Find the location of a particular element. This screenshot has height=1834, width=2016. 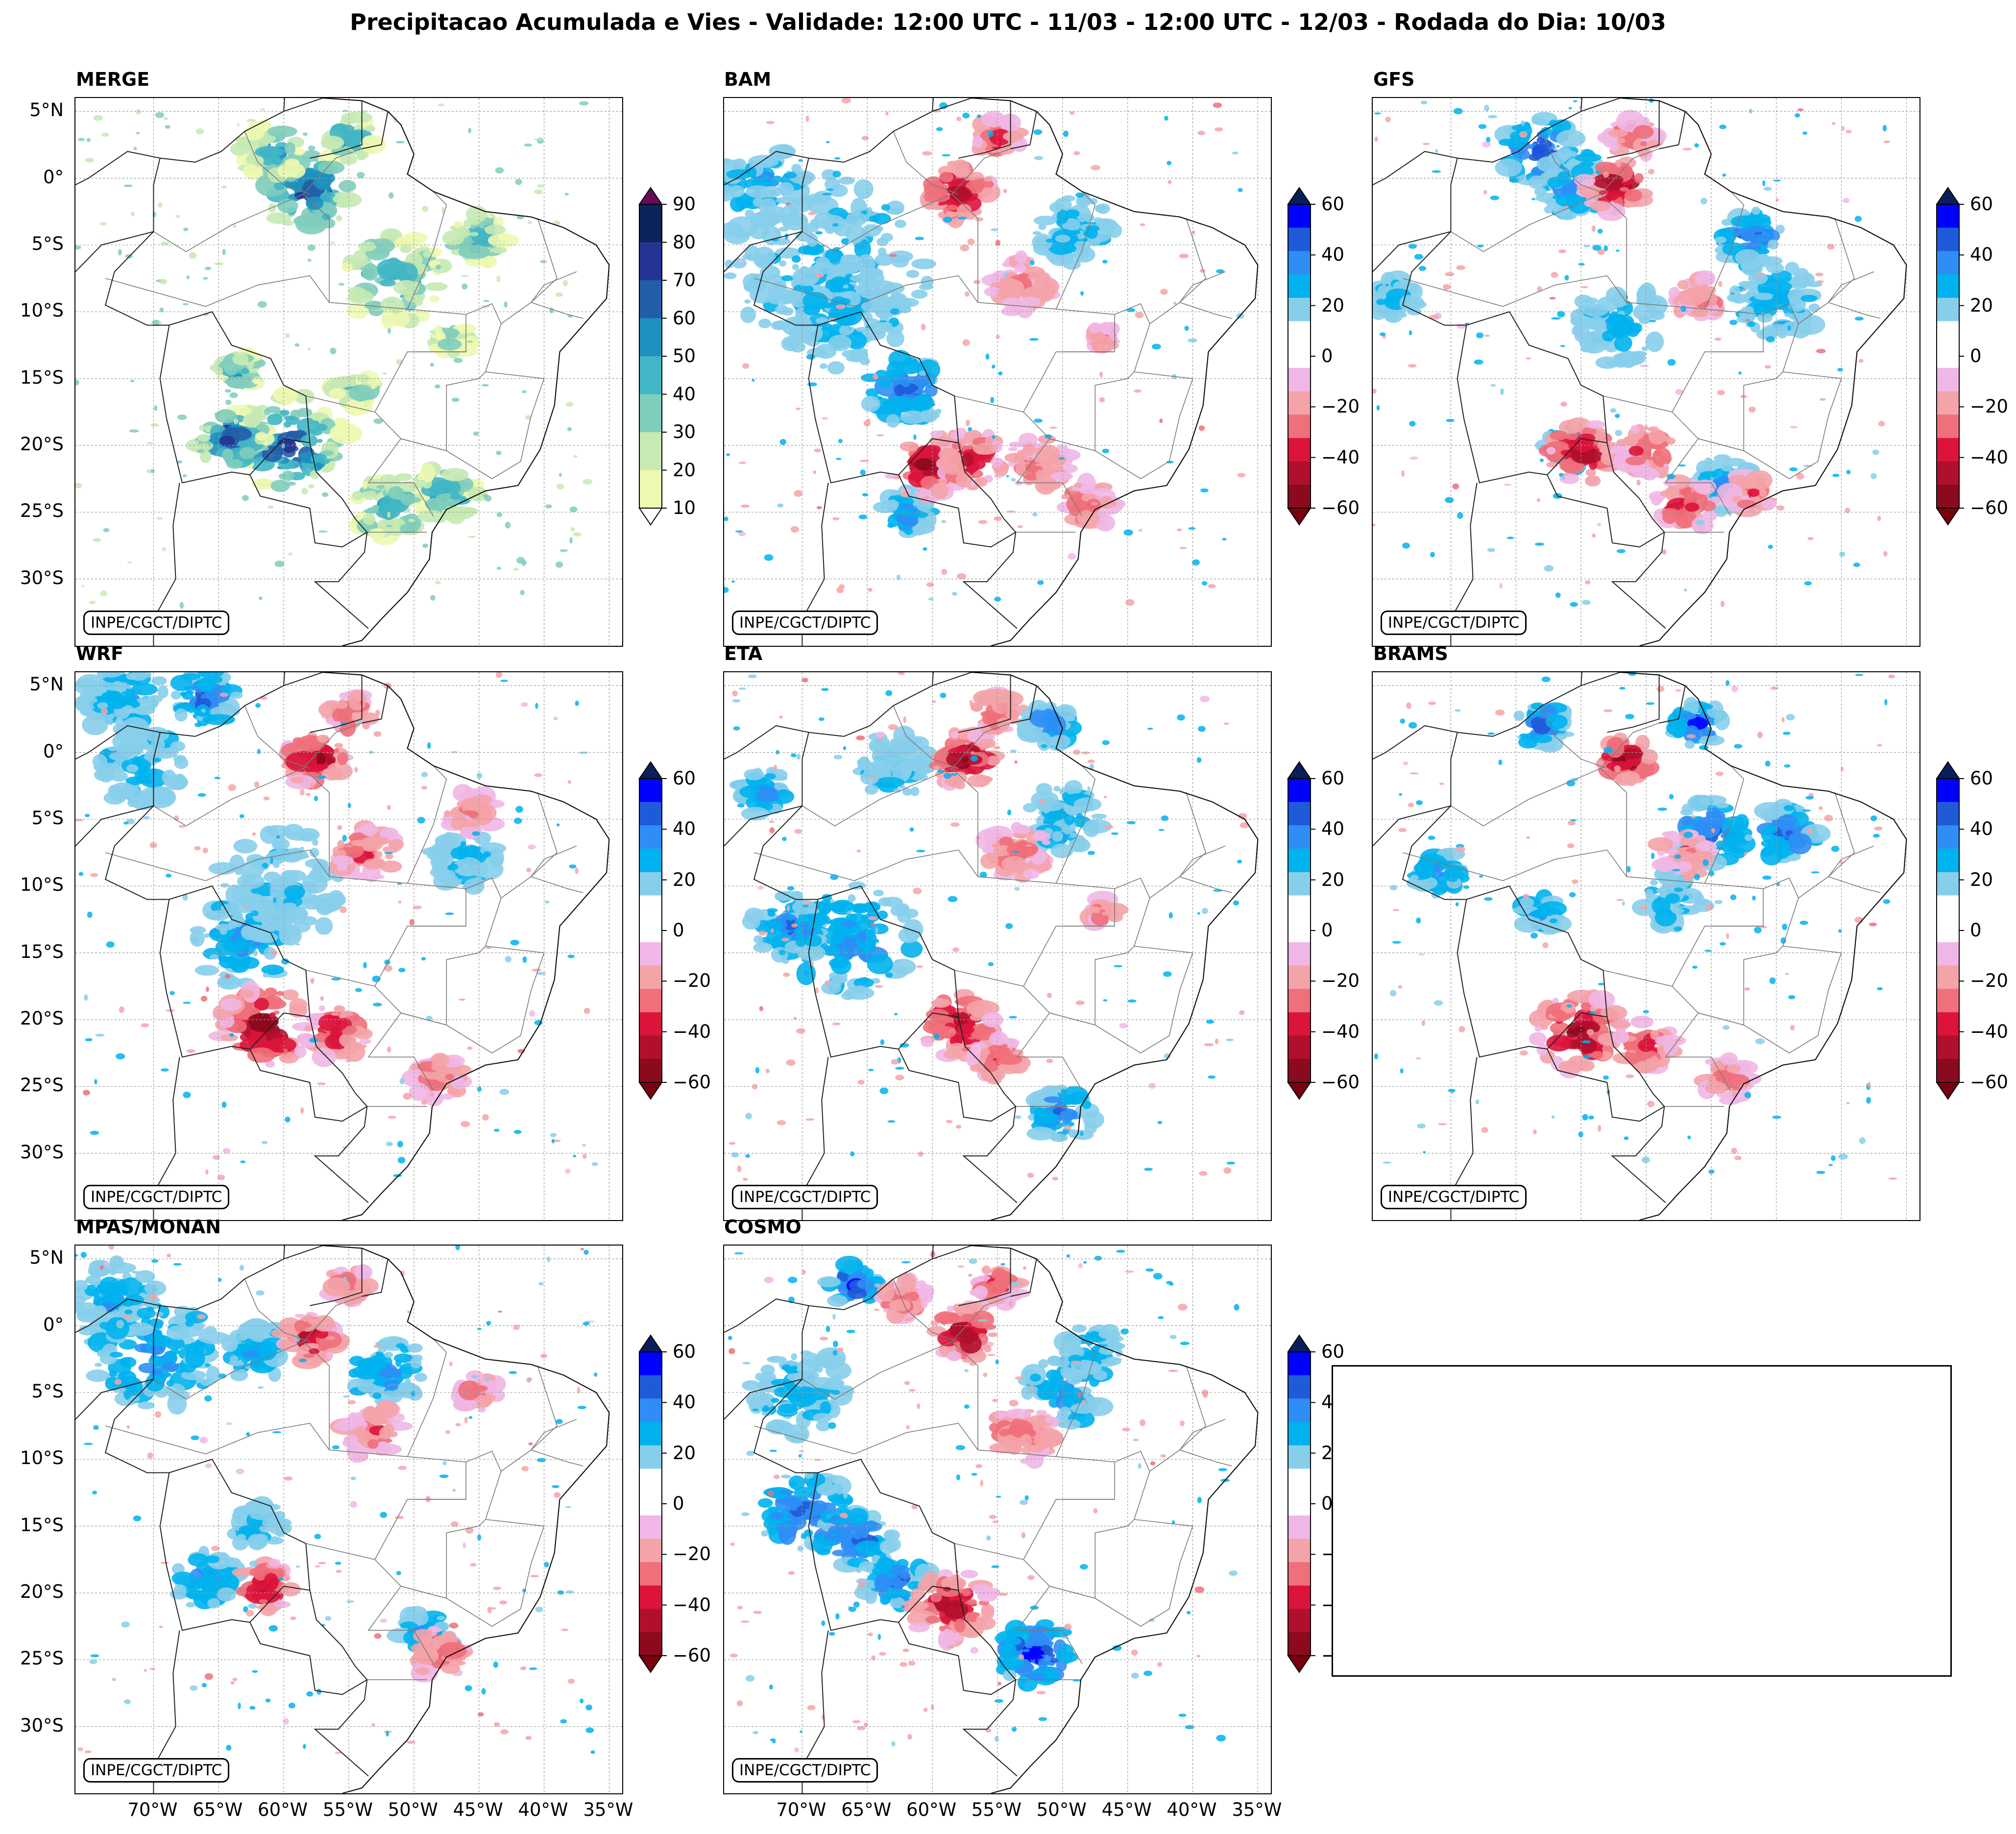

colorbar-gfs: 60 40 20 0 −20 −40 −60 is located at coordinates (1974, 371).